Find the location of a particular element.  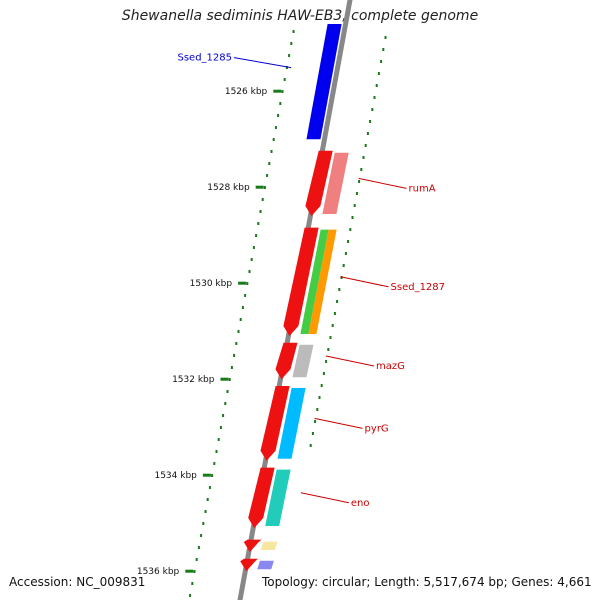

cds-pyrG is located at coordinates (275, 423).